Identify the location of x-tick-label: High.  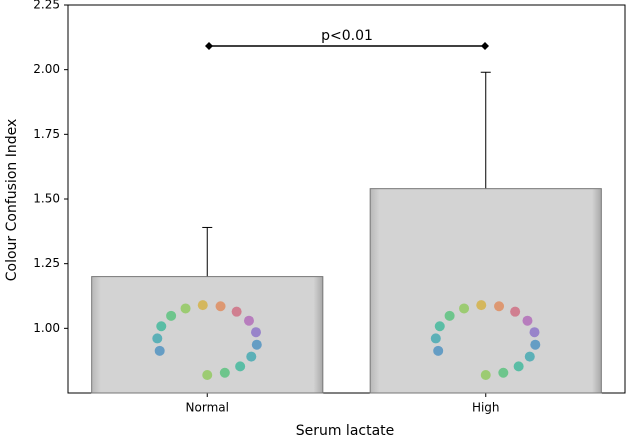
(486, 408).